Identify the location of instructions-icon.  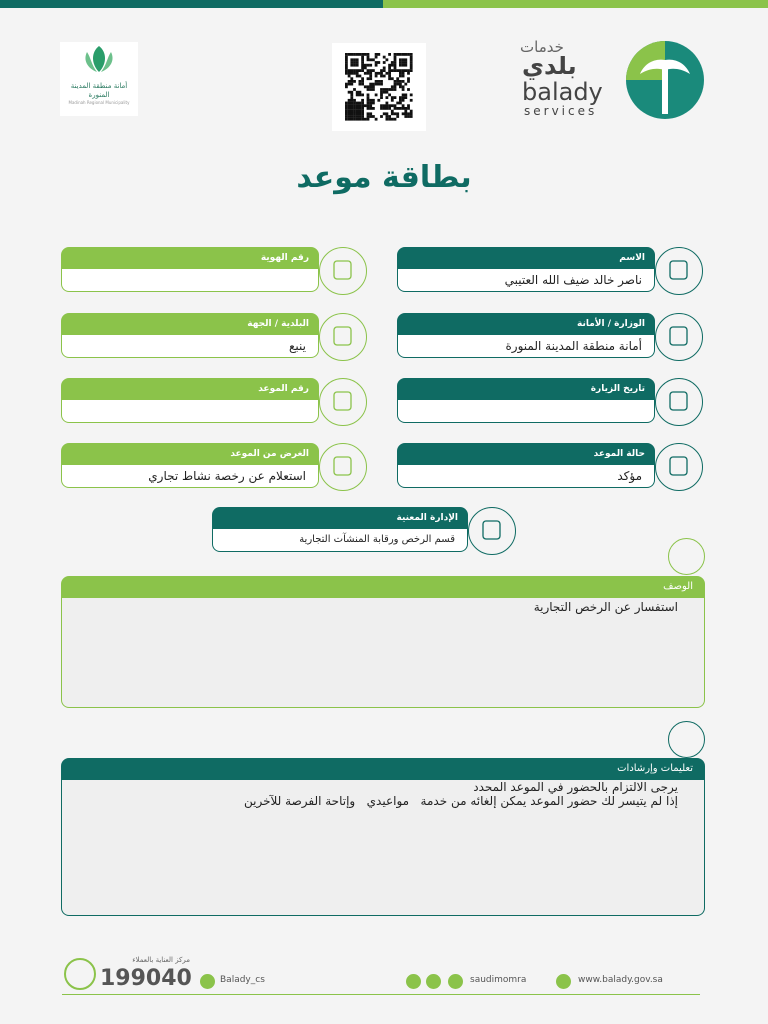
(686, 739).